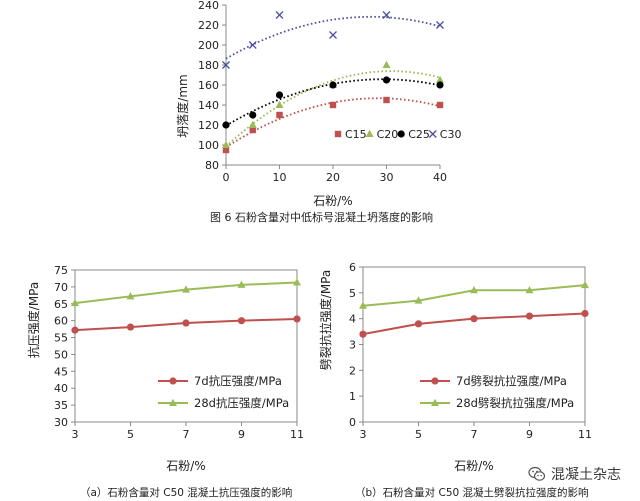  I want to click on legend: 7d抗压强度/MPa 28d抗压强度/MPa, so click(223, 392).